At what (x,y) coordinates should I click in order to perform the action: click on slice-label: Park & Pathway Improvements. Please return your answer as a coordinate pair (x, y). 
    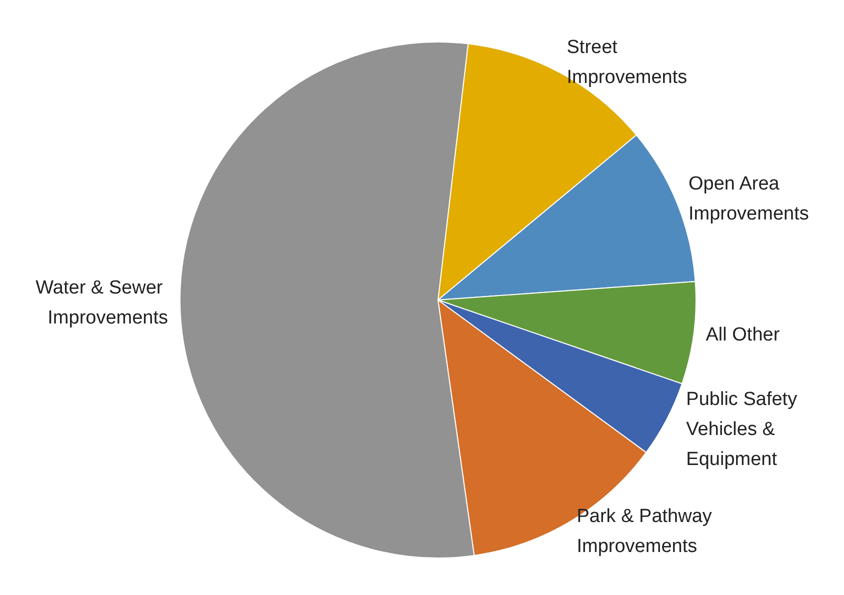
    Looking at the image, I should click on (647, 532).